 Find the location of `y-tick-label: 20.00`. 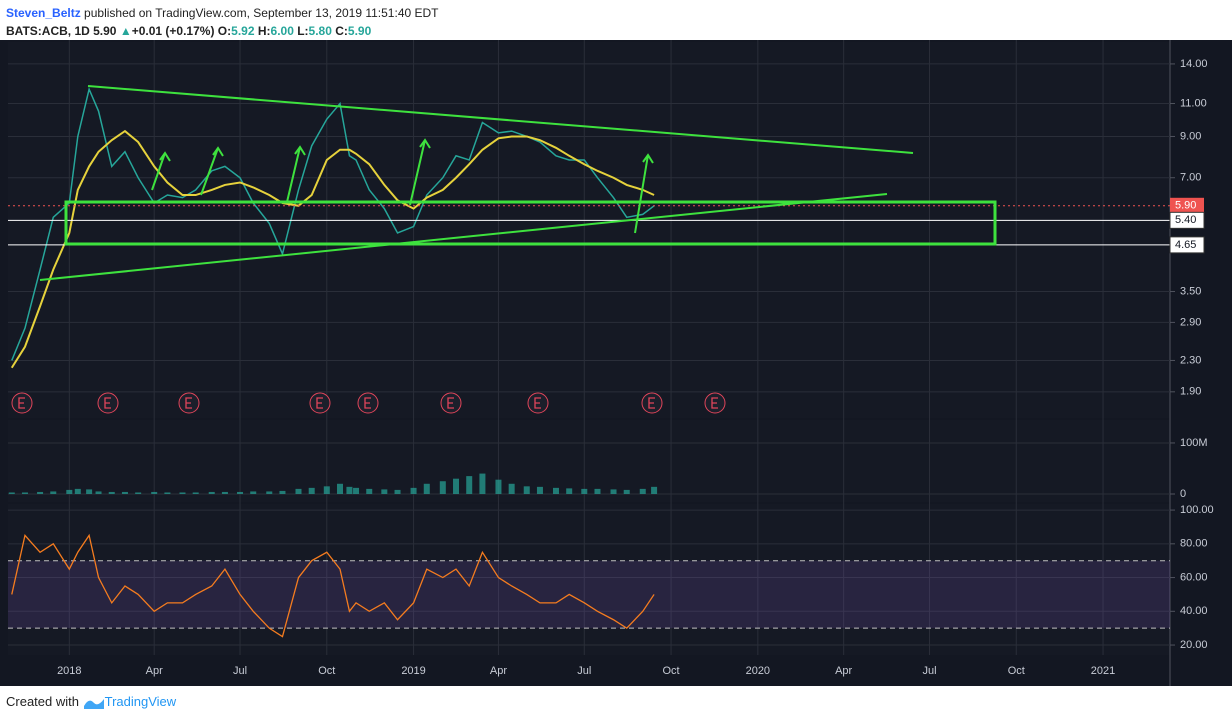

y-tick-label: 20.00 is located at coordinates (1194, 645).